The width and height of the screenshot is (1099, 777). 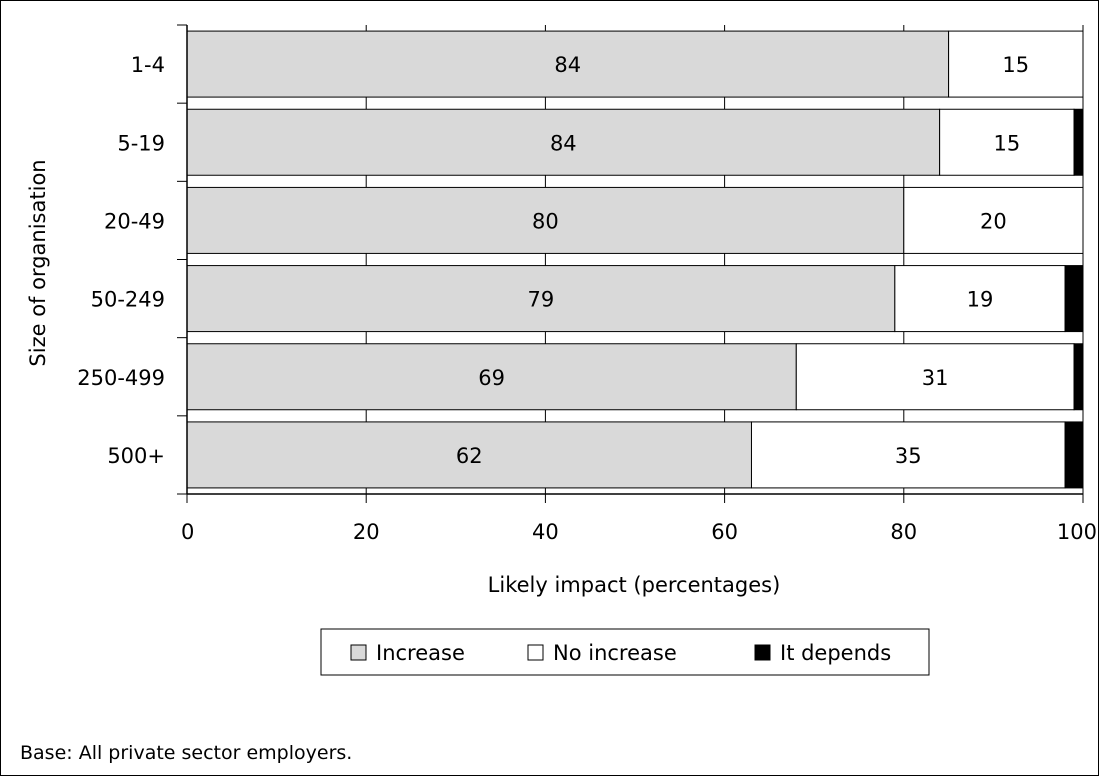 What do you see at coordinates (724, 532) in the screenshot?
I see `x-tick-label: 60` at bounding box center [724, 532].